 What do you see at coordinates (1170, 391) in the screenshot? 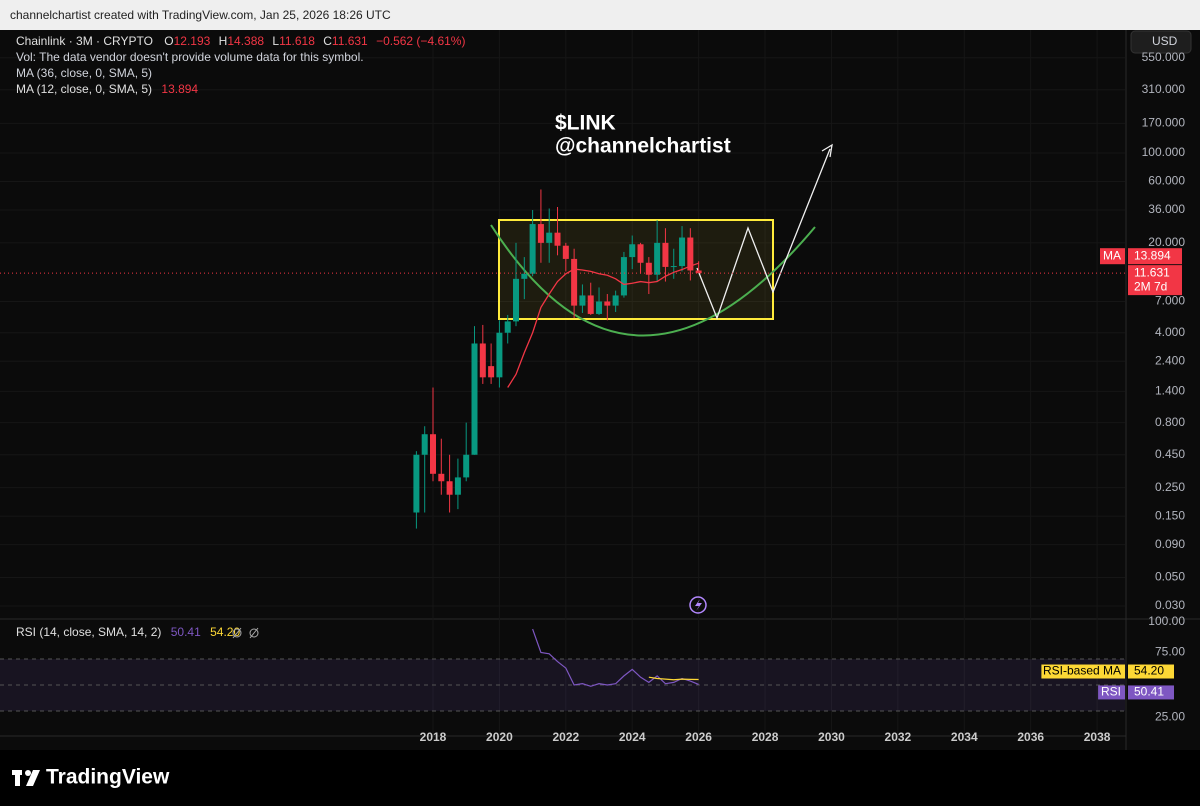
I see `y-tick-label: 1.400` at bounding box center [1170, 391].